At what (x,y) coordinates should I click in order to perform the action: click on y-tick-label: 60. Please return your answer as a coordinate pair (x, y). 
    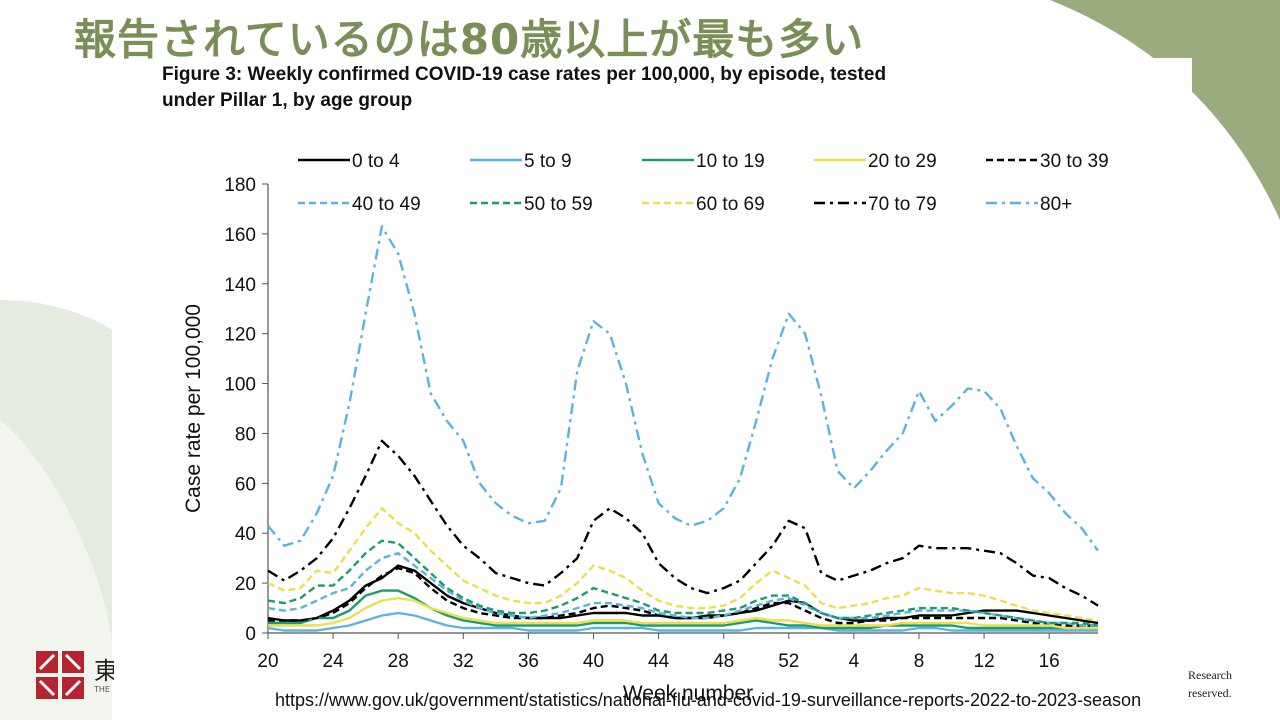
    Looking at the image, I should click on (245, 484).